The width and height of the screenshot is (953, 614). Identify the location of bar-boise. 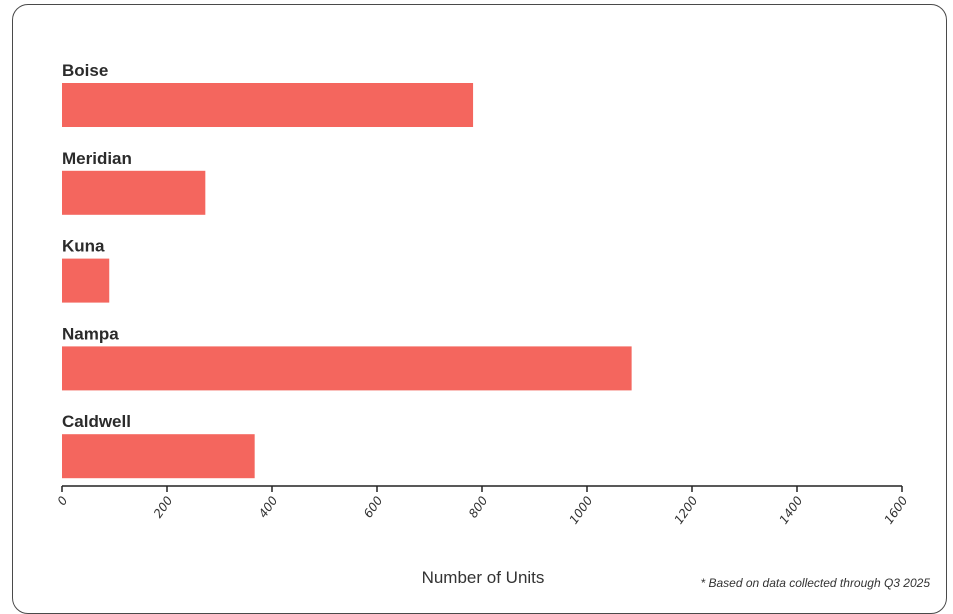
(268, 105).